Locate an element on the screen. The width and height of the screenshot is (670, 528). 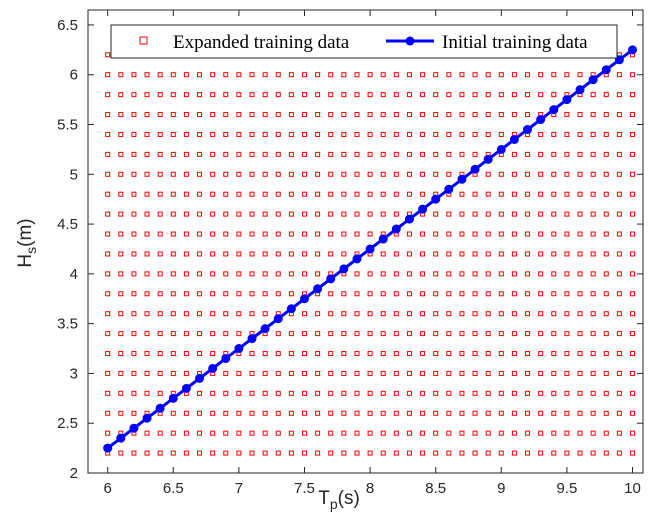
y-tick-label: 3 is located at coordinates (74, 373).